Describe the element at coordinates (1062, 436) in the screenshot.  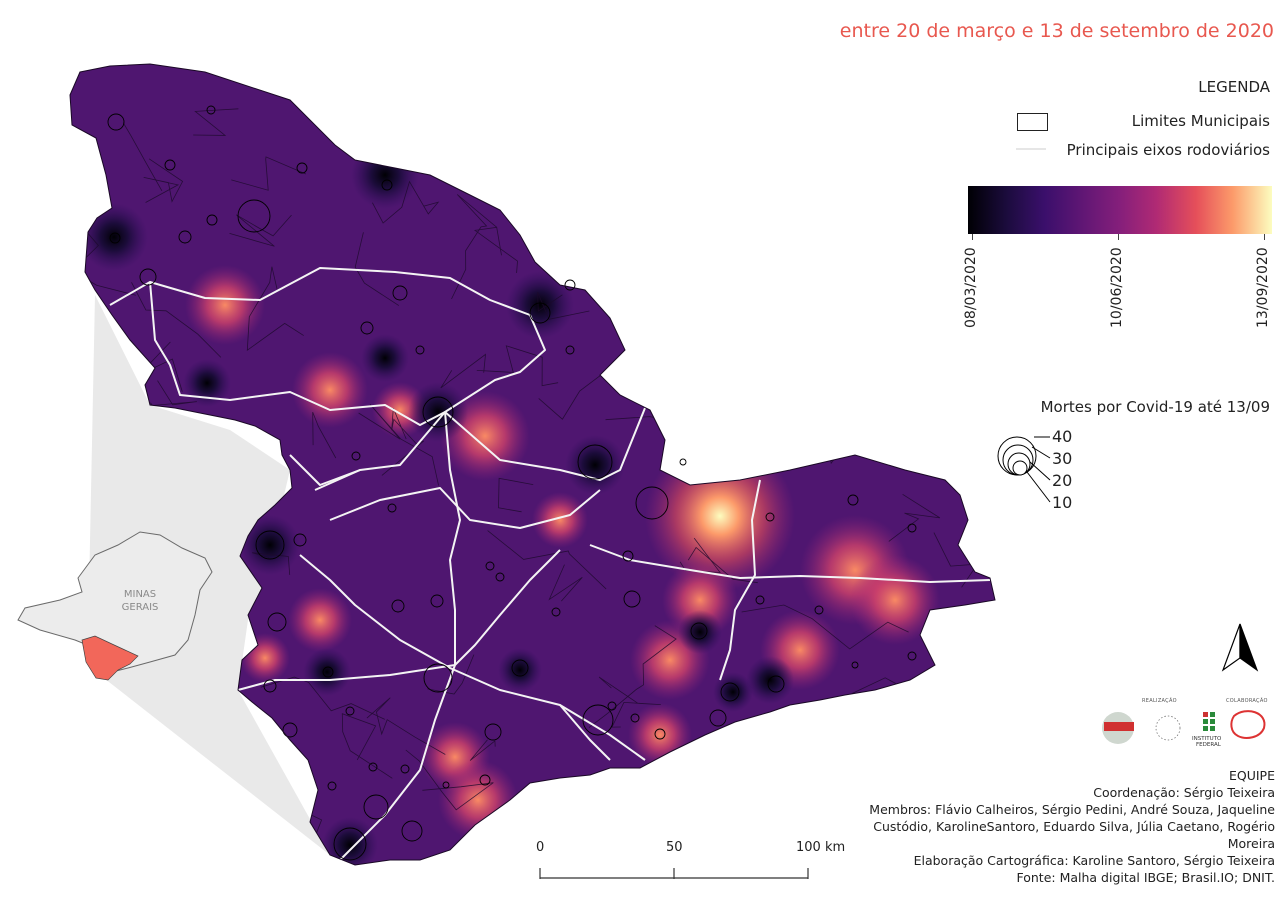
I see `size-label-40: 40` at that location.